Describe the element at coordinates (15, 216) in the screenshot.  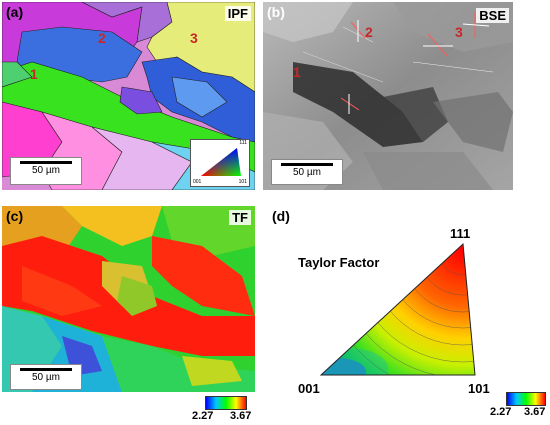
I see `panel-c-tag: (c)` at that location.